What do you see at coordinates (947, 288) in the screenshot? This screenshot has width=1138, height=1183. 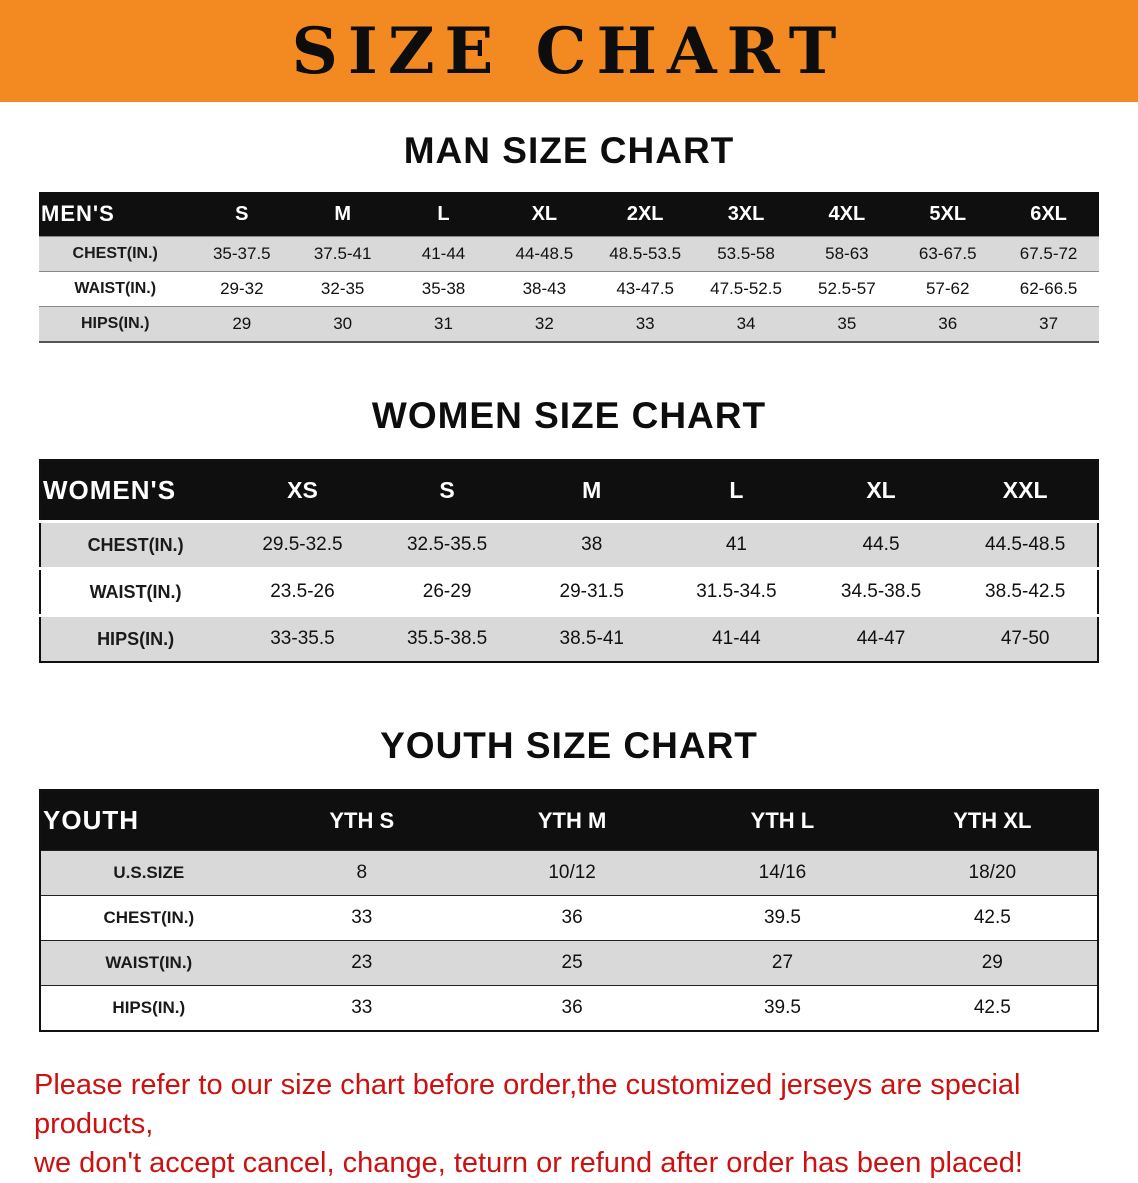 I see `cell-value: 57-62` at bounding box center [947, 288].